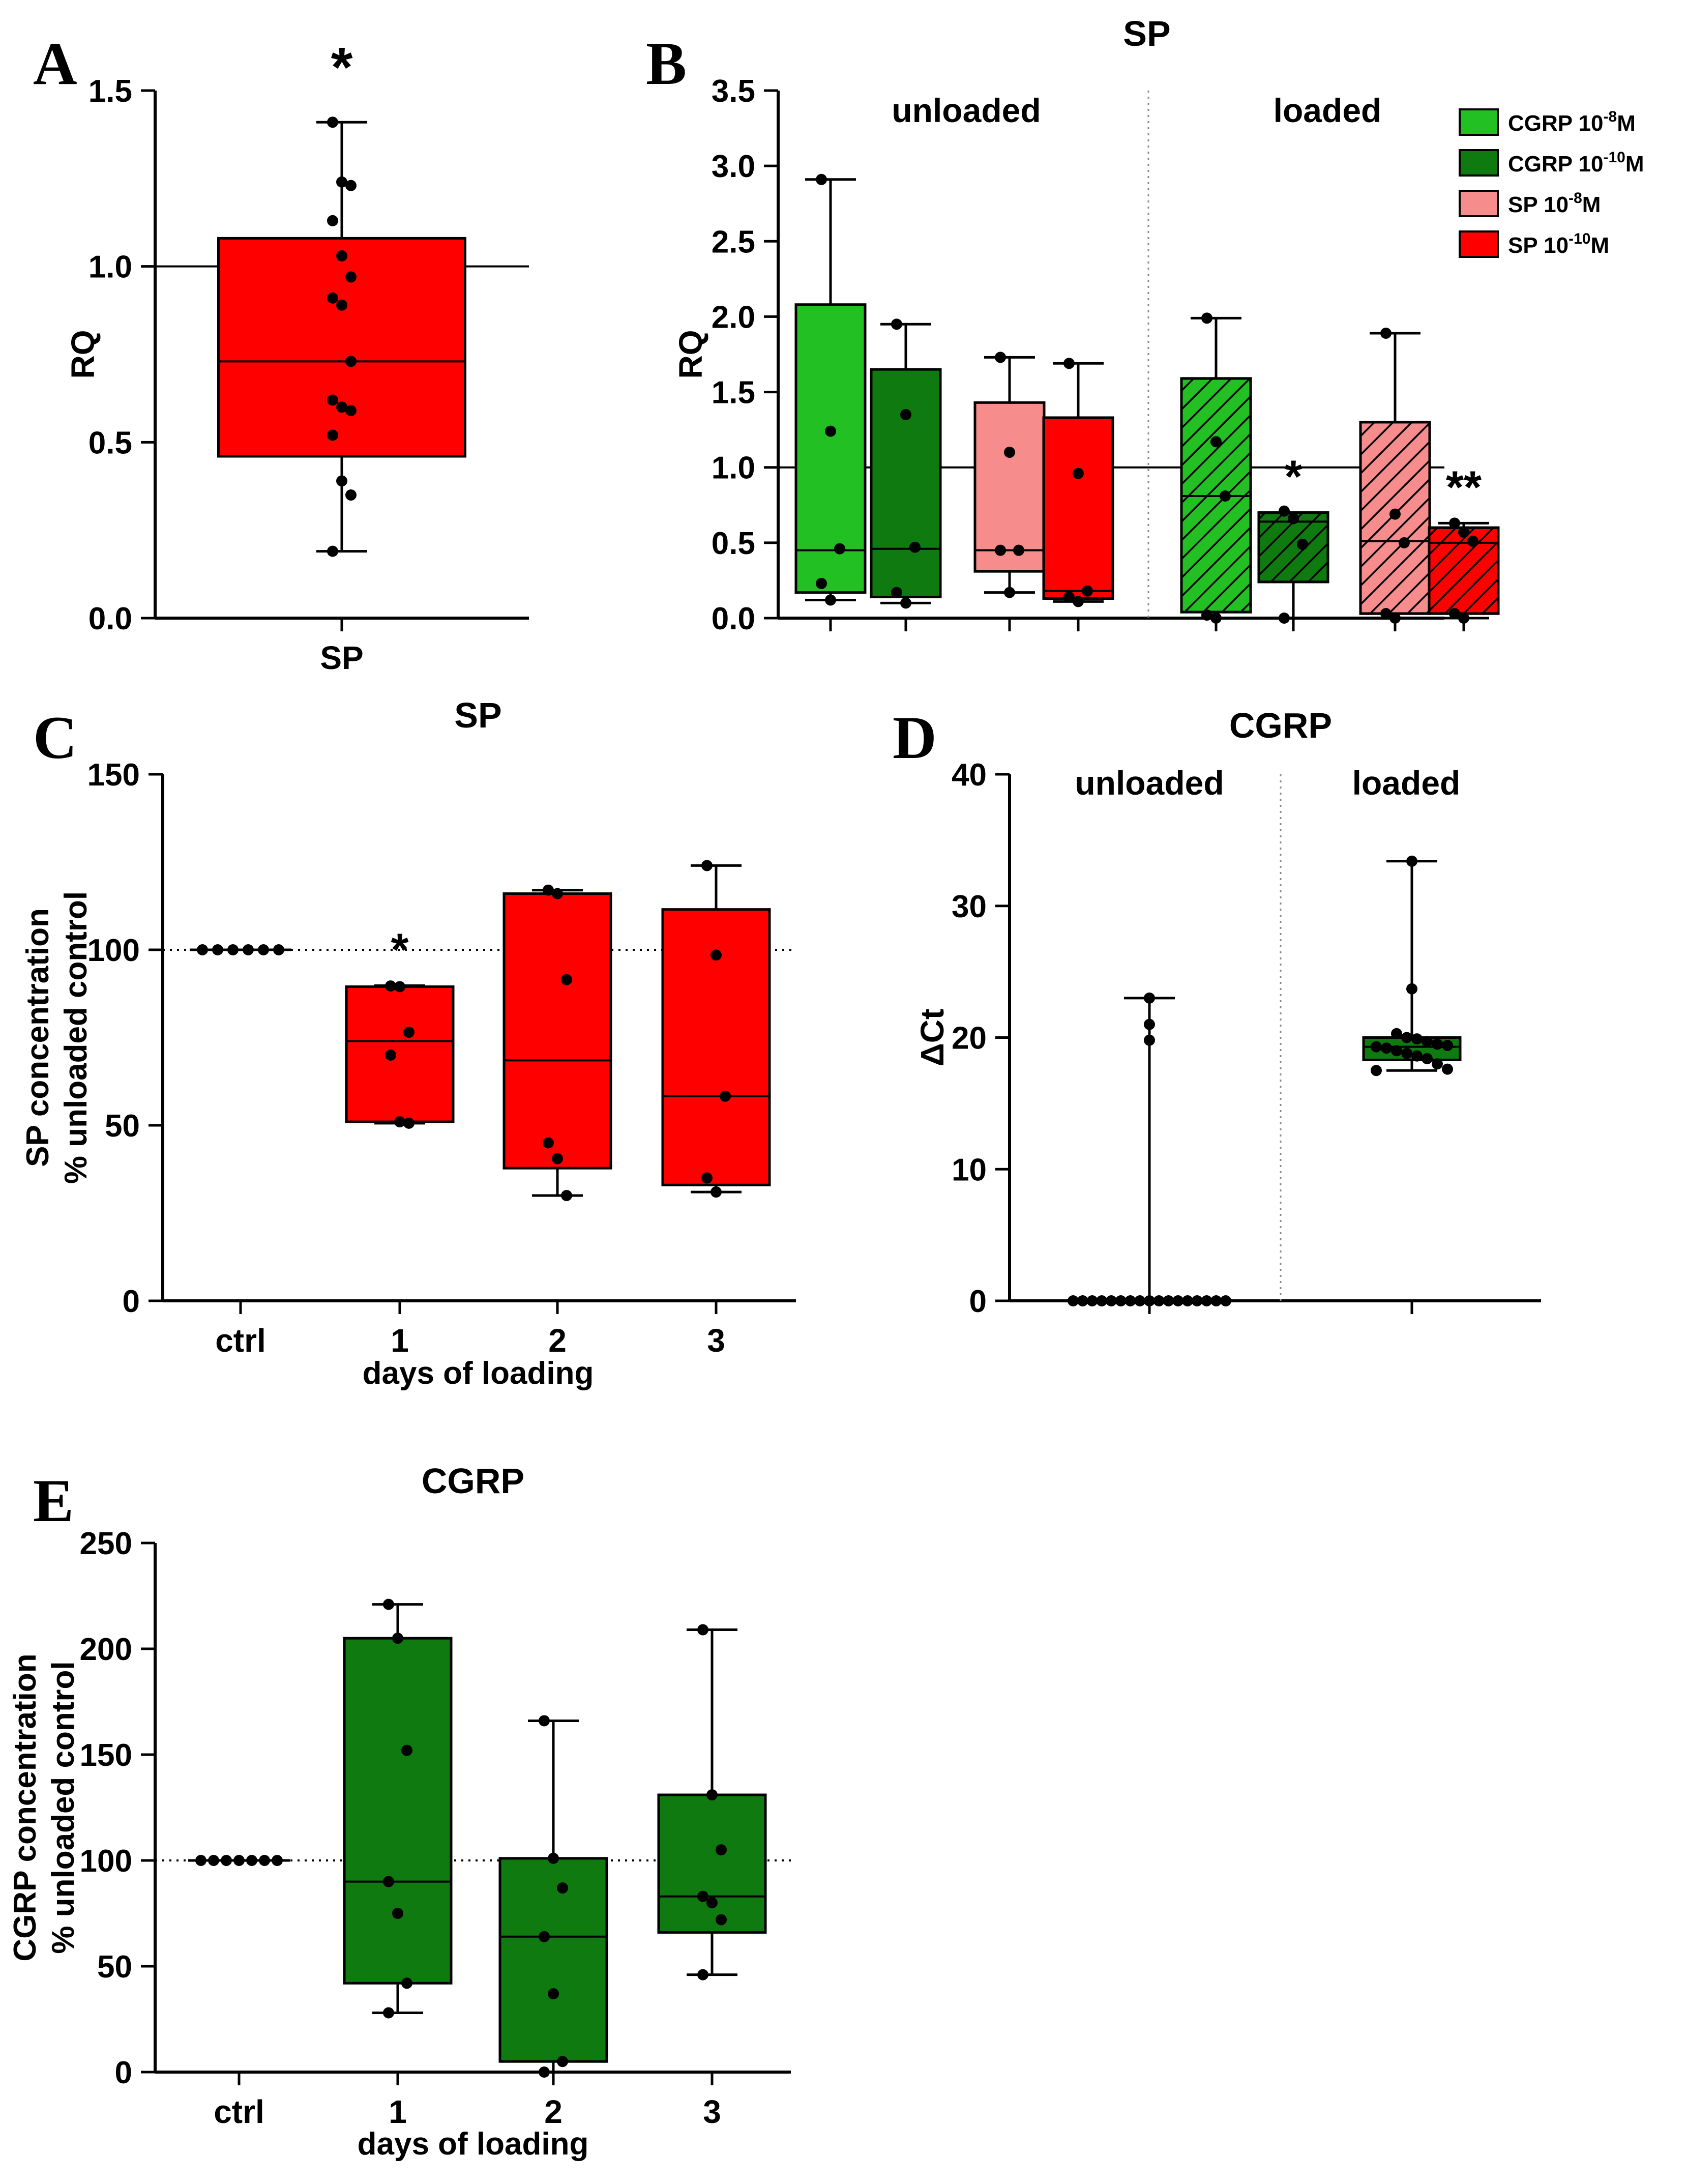 This screenshot has height=2184, width=1687. Describe the element at coordinates (733, 317) in the screenshot. I see `y-tick-label: 2.0` at that location.